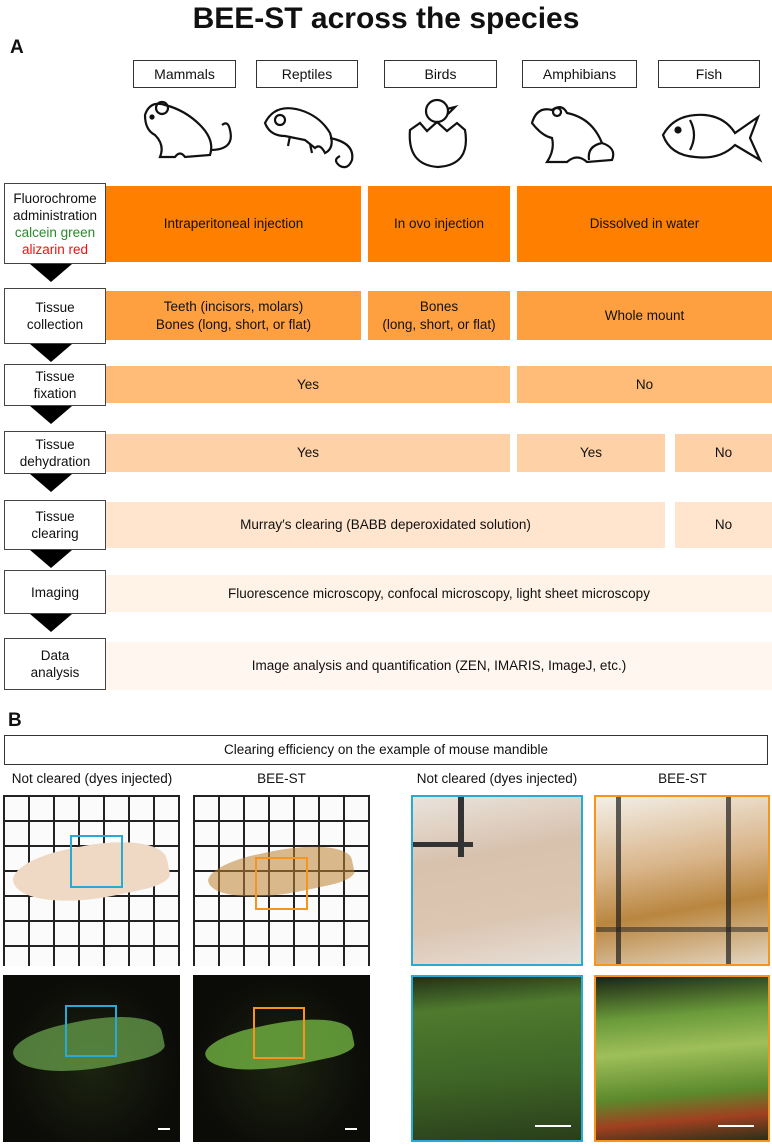 Image resolution: width=772 pixels, height=1146 pixels. Describe the element at coordinates (497, 778) in the screenshot. I see `caption-not-cleared-zoom: Not cleared (dyes injected)` at that location.